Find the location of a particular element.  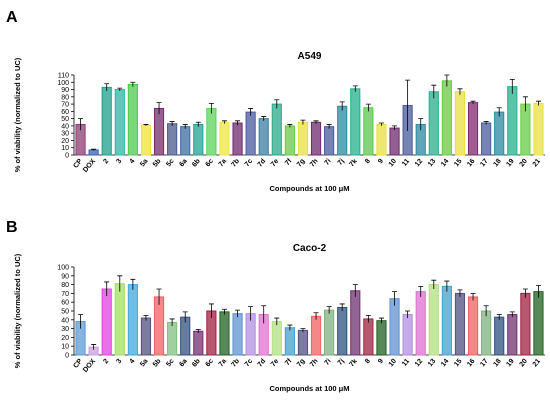

y-tick-label: 30 is located at coordinates (65, 329).